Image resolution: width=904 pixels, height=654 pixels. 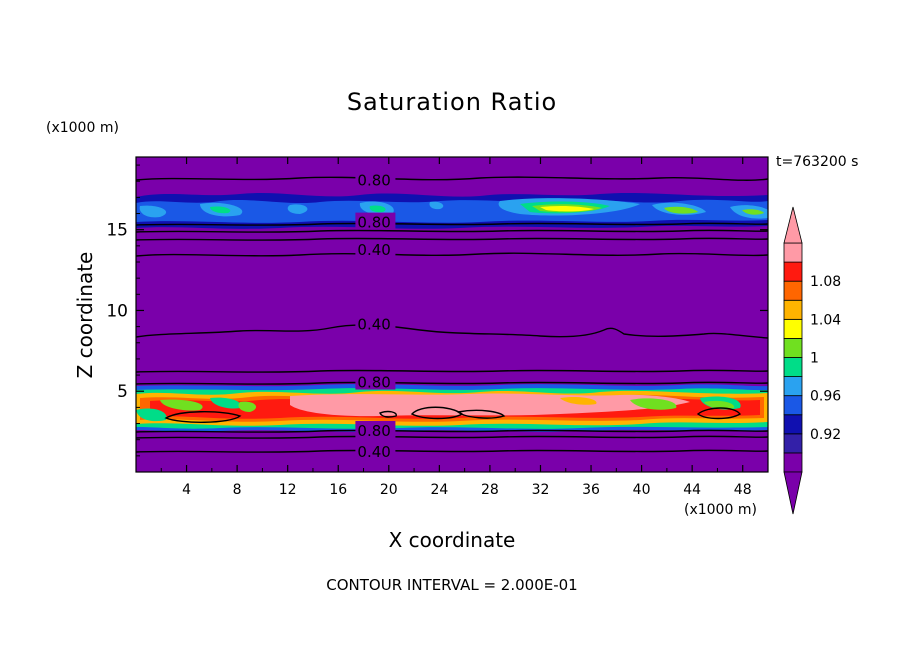 I want to click on y-tick-label: 10, so click(x=117, y=311).